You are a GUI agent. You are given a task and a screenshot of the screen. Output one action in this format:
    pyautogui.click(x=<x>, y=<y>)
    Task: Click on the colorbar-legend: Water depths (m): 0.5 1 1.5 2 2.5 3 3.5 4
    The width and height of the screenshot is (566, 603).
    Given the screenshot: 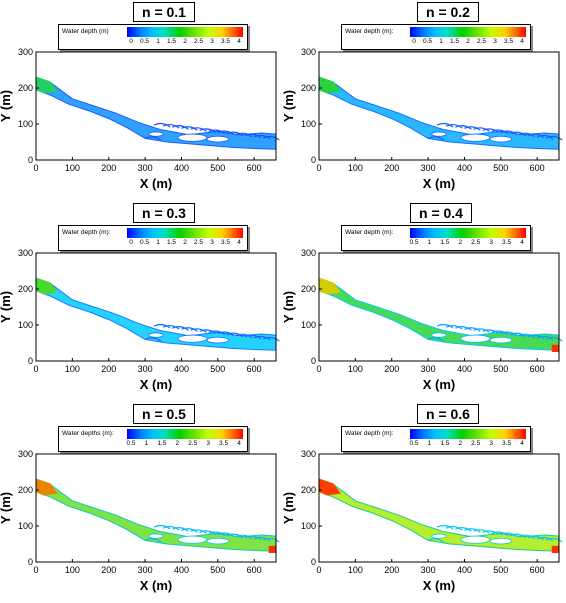 What is the action you would take?
    pyautogui.click(x=153, y=439)
    